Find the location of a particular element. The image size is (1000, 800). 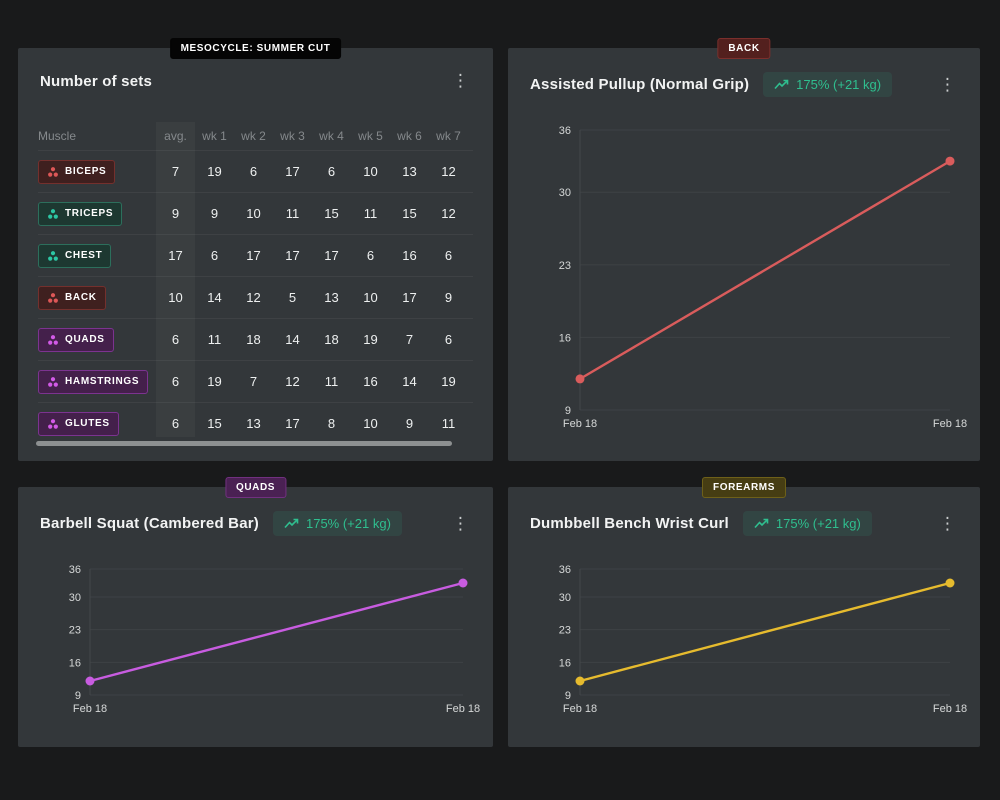

column-header: wk 7 is located at coordinates (448, 136).